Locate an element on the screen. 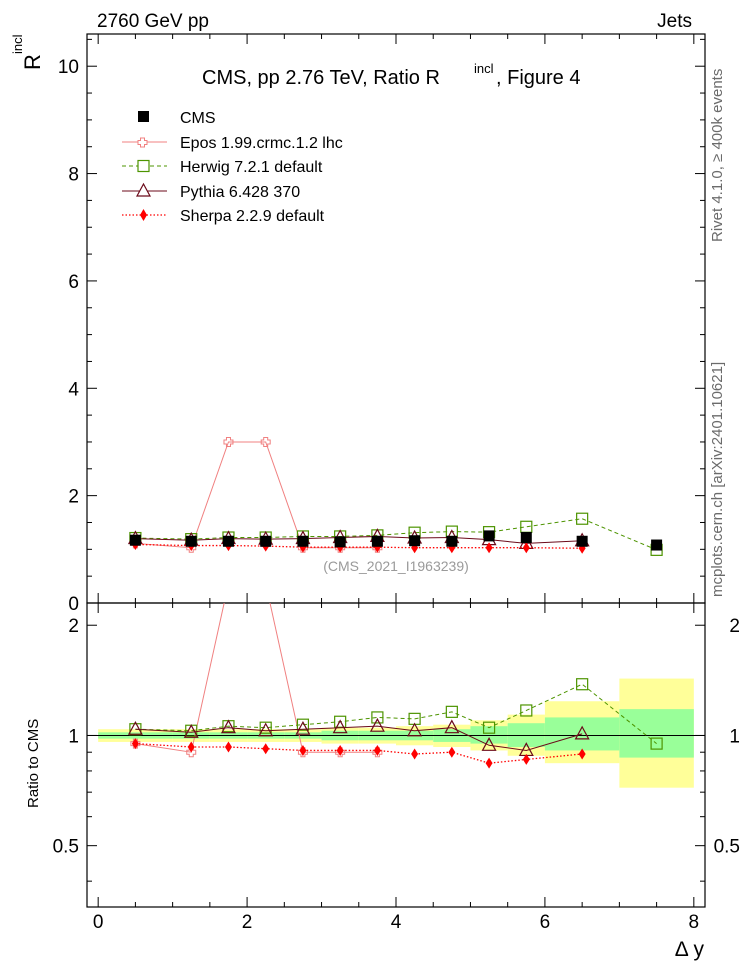 This screenshot has width=746, height=972. legend-label-epos: Epos 1.99.crmc.1.2 lhc is located at coordinates (261, 143).